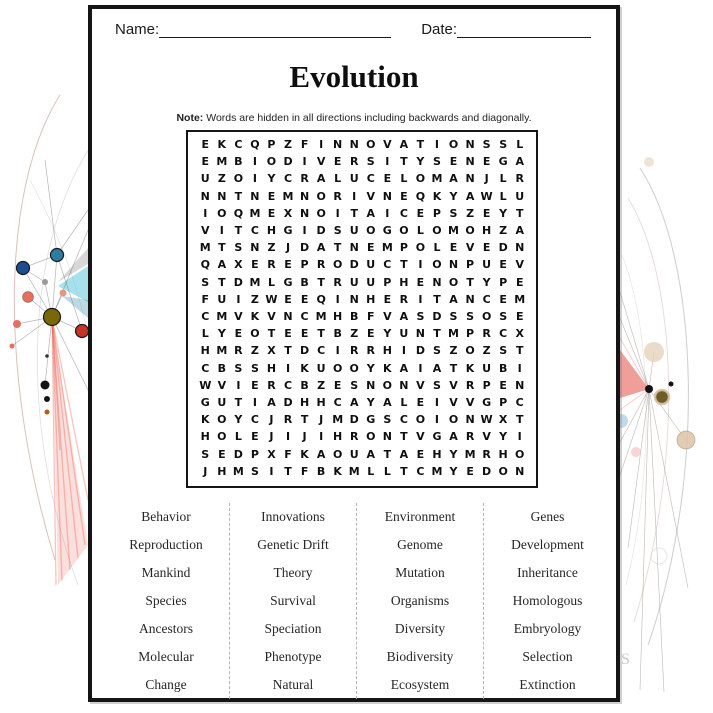 Image resolution: width=713 pixels, height=713 pixels. I want to click on word-item: Homologous, so click(547, 600).